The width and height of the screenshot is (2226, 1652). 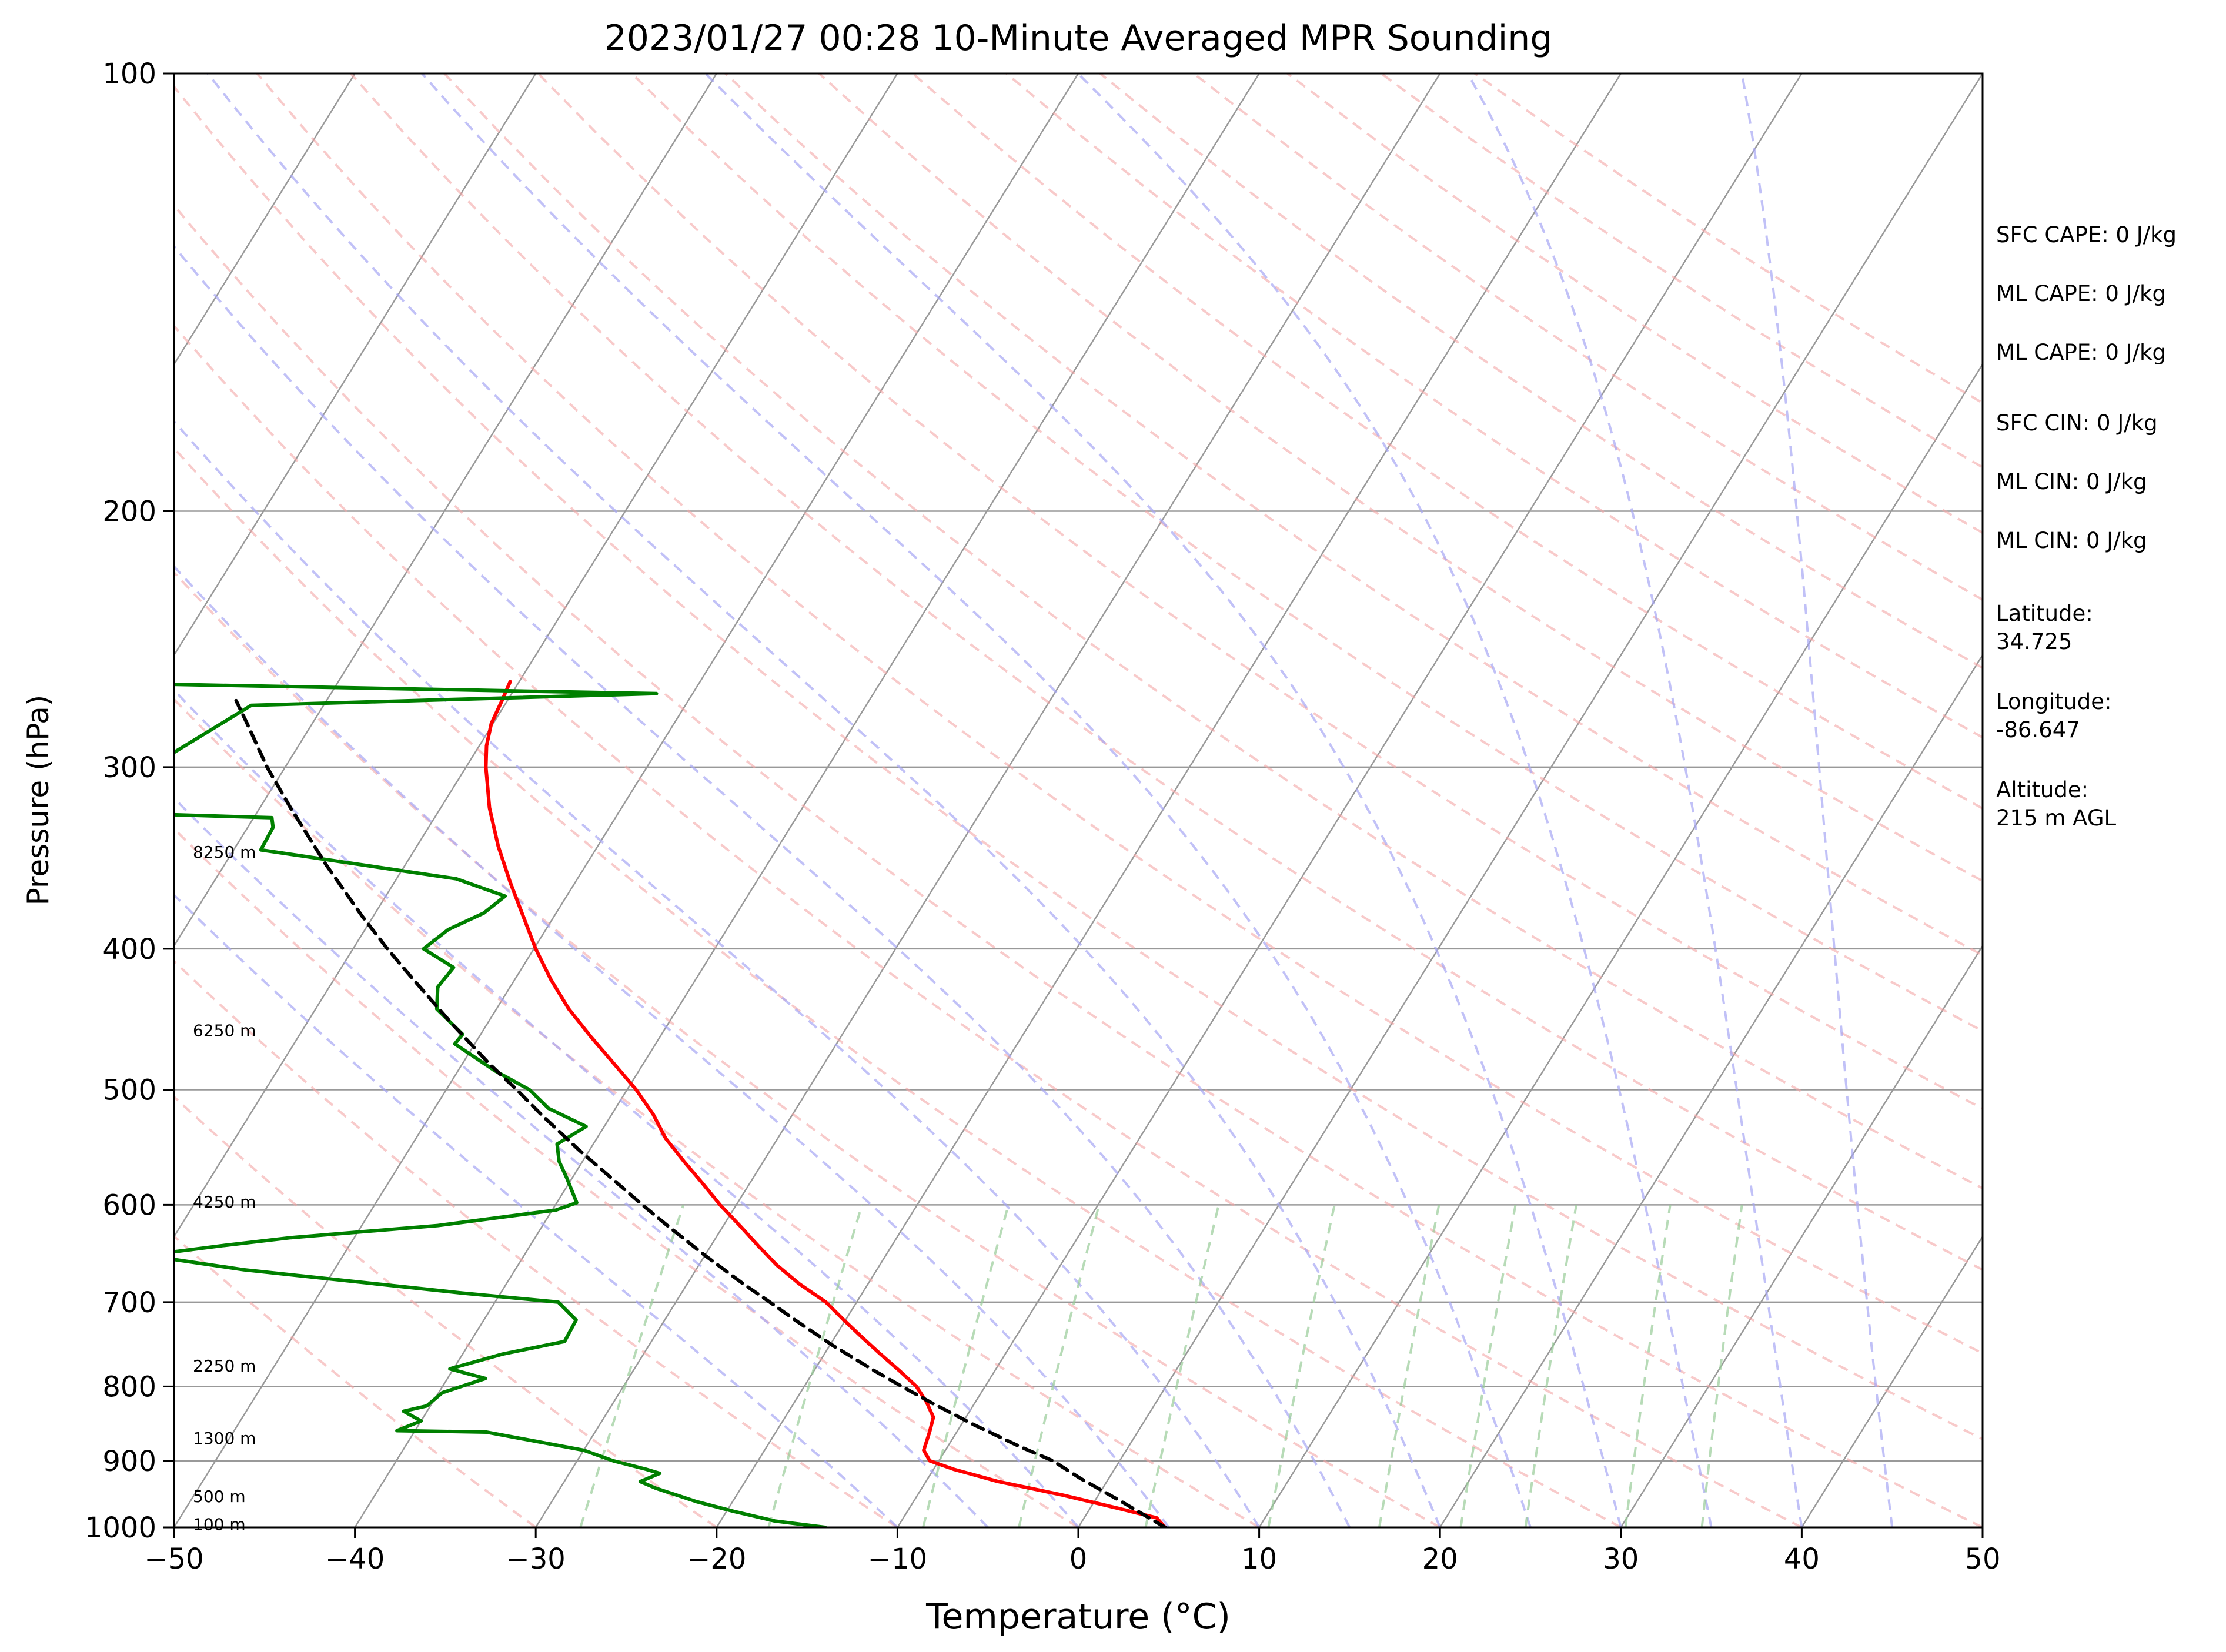 What do you see at coordinates (1259, 1560) in the screenshot?
I see `x-tick-label: 10` at bounding box center [1259, 1560].